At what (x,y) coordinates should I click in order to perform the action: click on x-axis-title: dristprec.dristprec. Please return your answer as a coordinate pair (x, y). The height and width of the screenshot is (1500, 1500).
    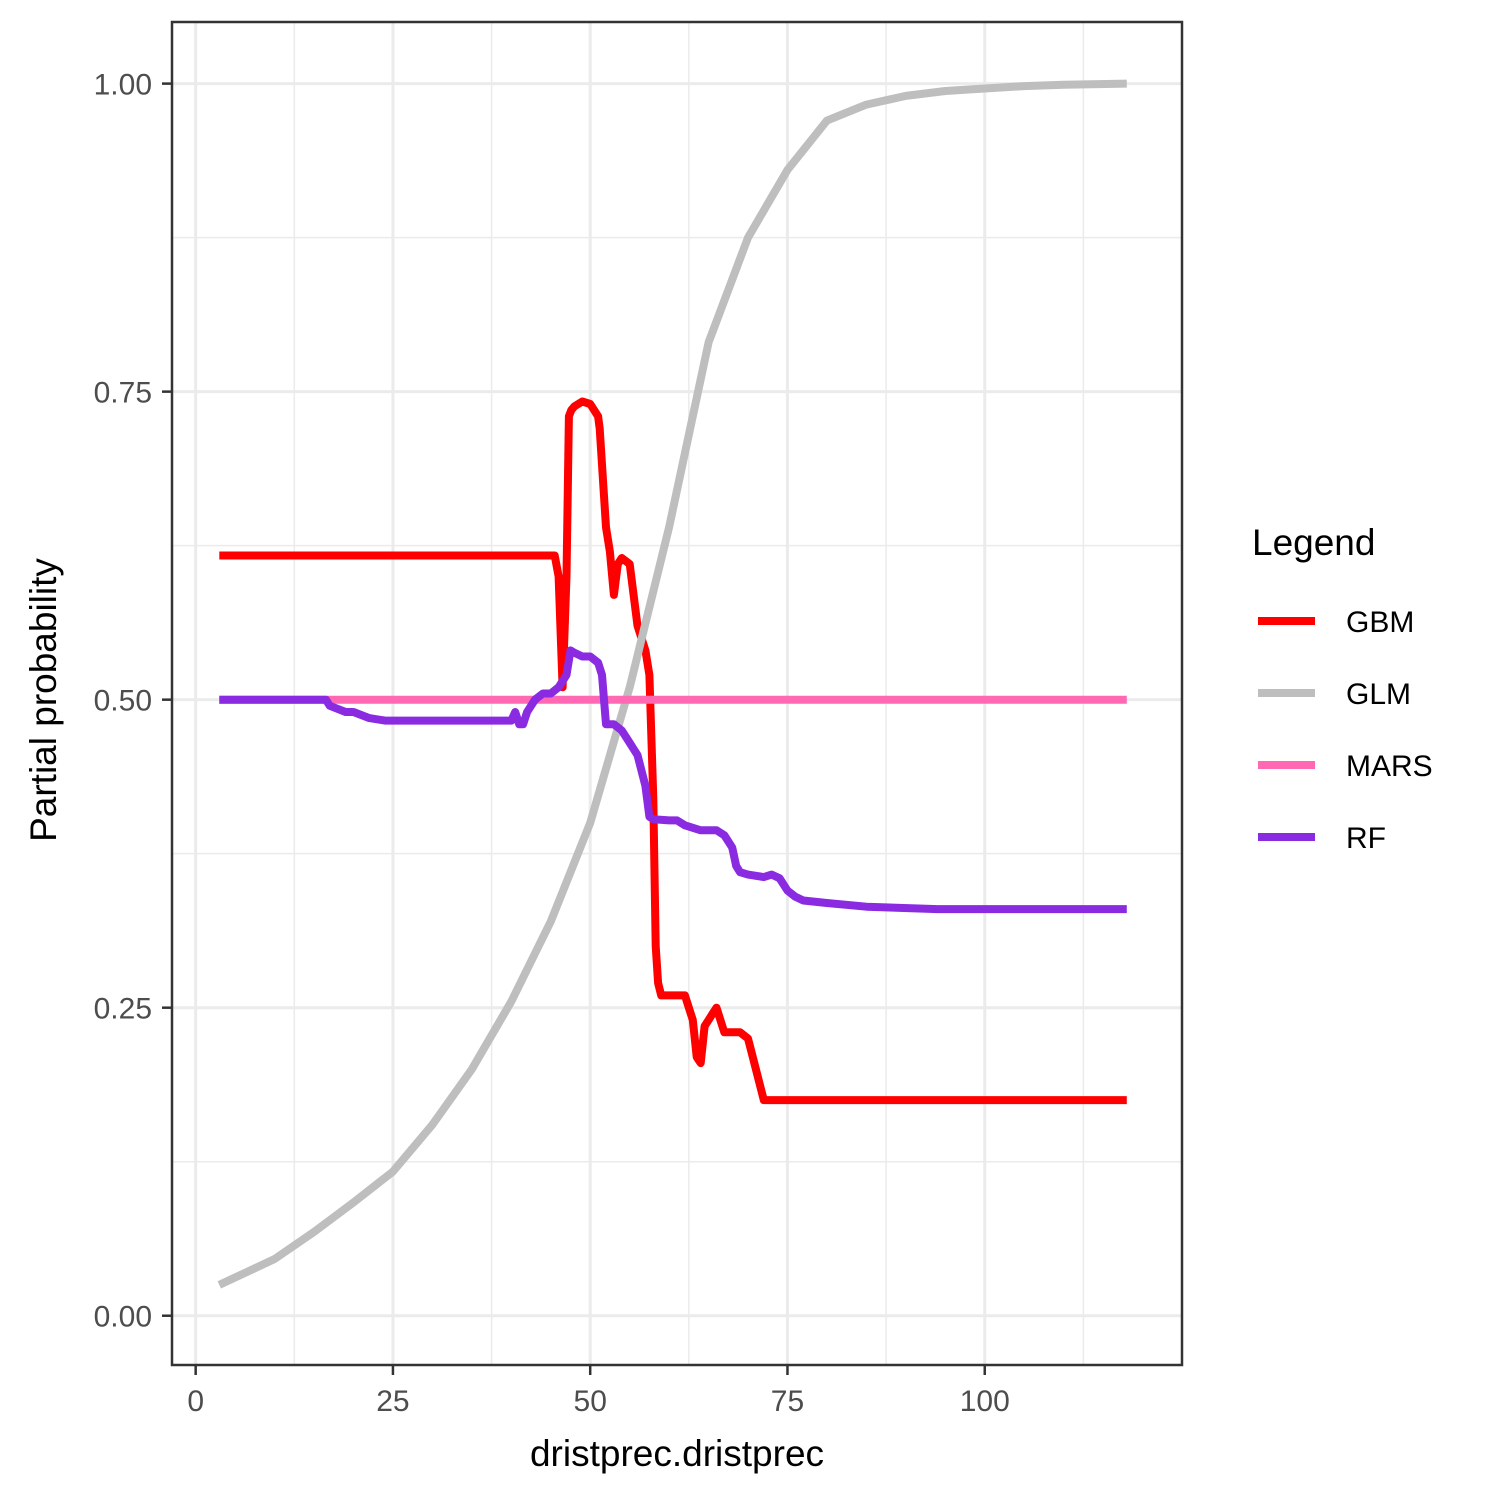
    Looking at the image, I should click on (677, 1453).